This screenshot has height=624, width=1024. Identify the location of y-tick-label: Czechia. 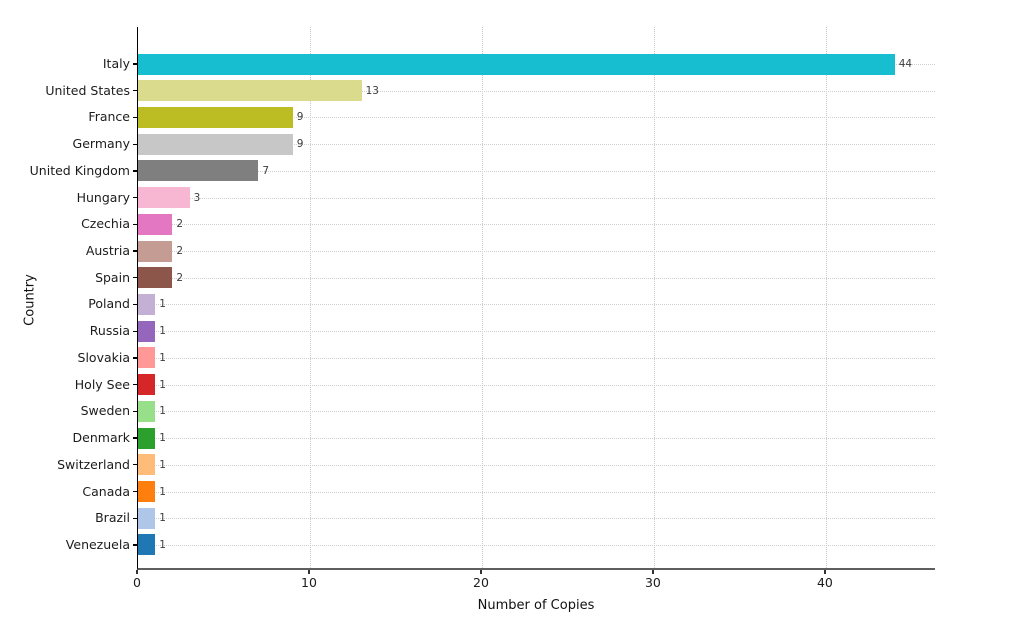
(105, 224).